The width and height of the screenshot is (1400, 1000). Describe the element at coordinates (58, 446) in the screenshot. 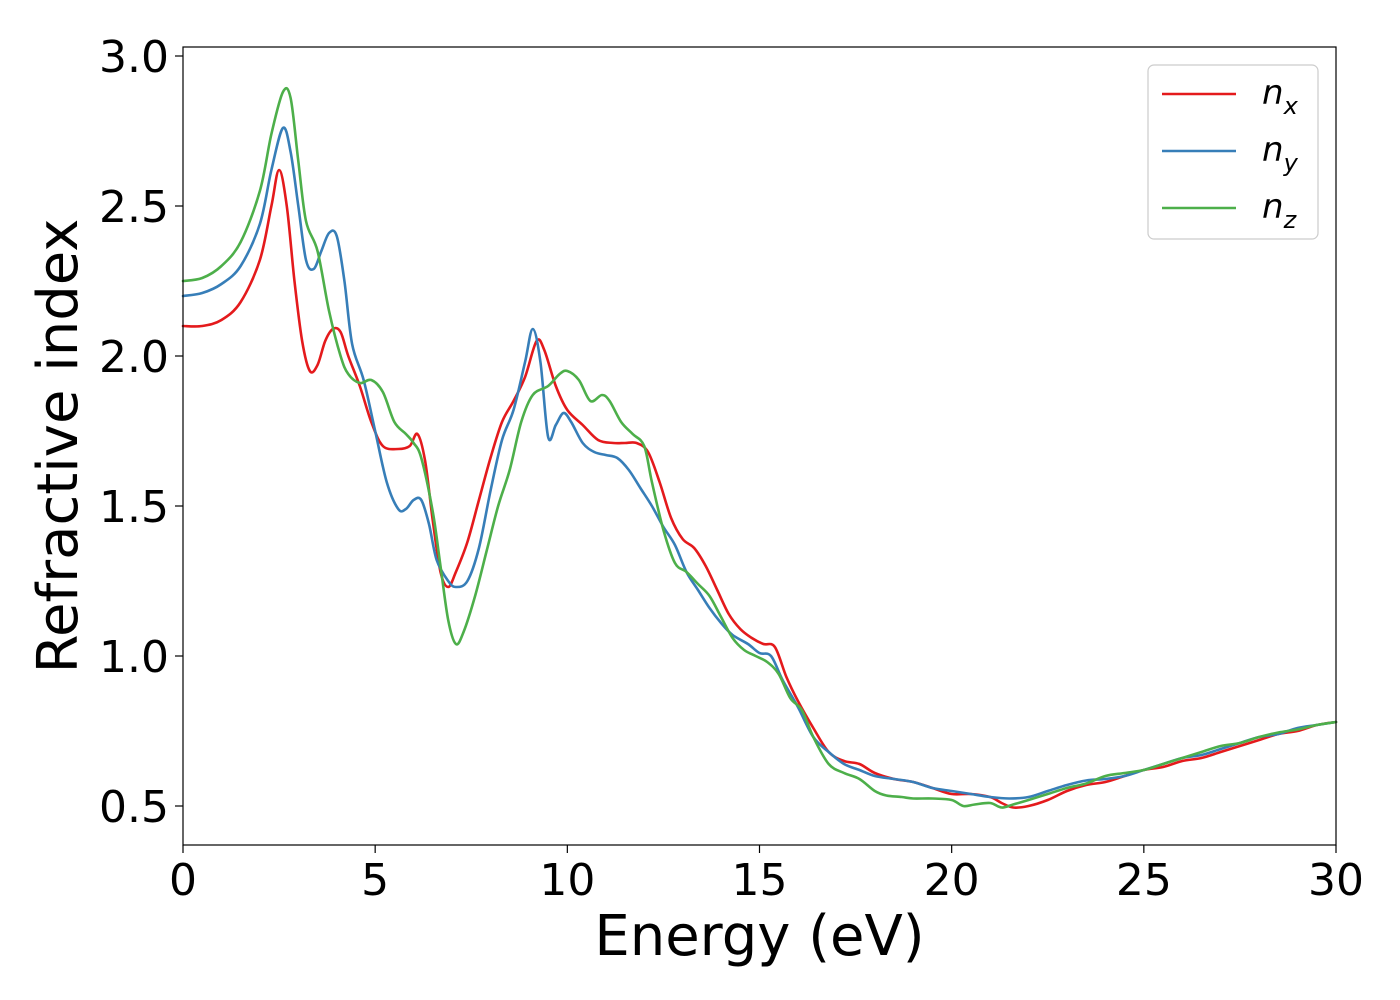

I see `y-axis-label: Refractive index` at that location.